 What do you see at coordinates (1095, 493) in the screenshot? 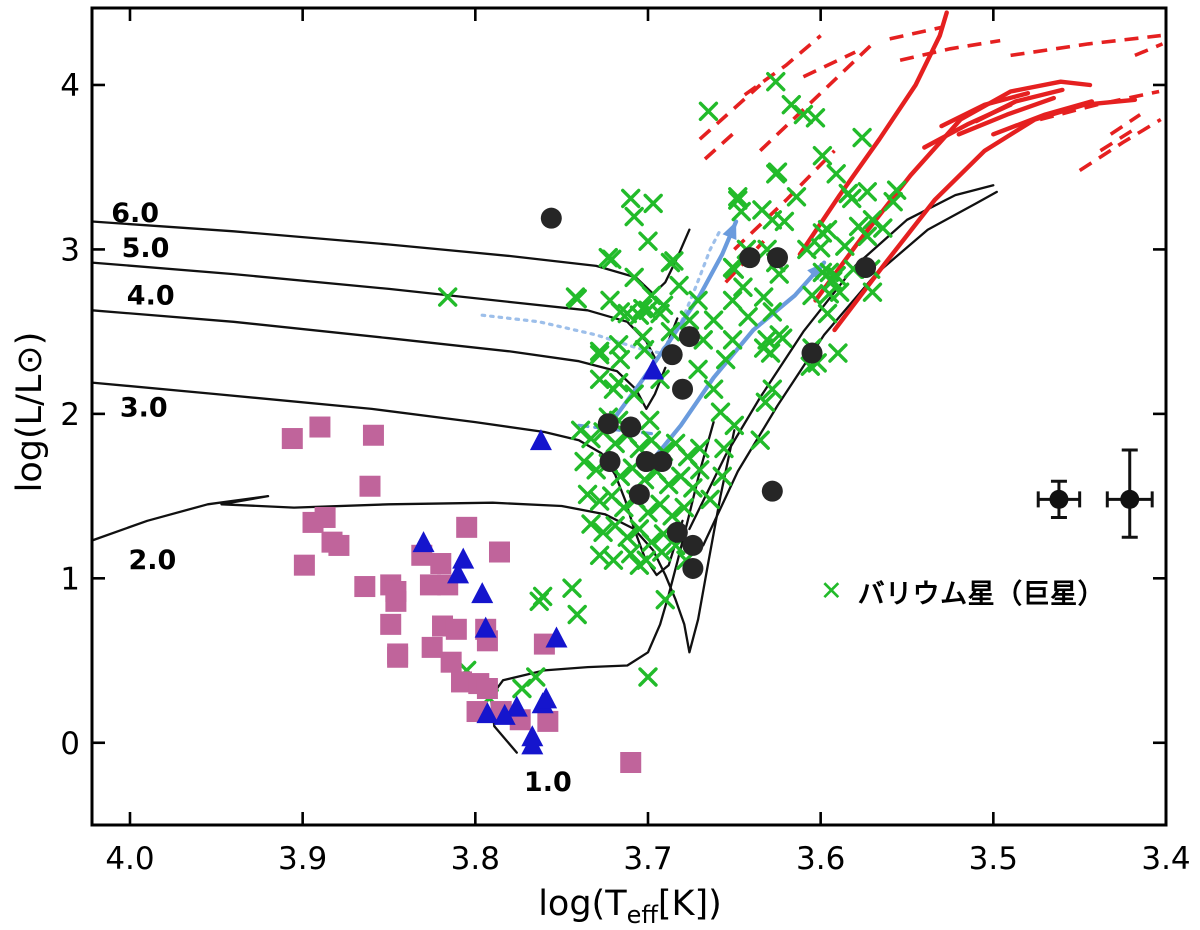
I see `error-bar-examples` at bounding box center [1095, 493].